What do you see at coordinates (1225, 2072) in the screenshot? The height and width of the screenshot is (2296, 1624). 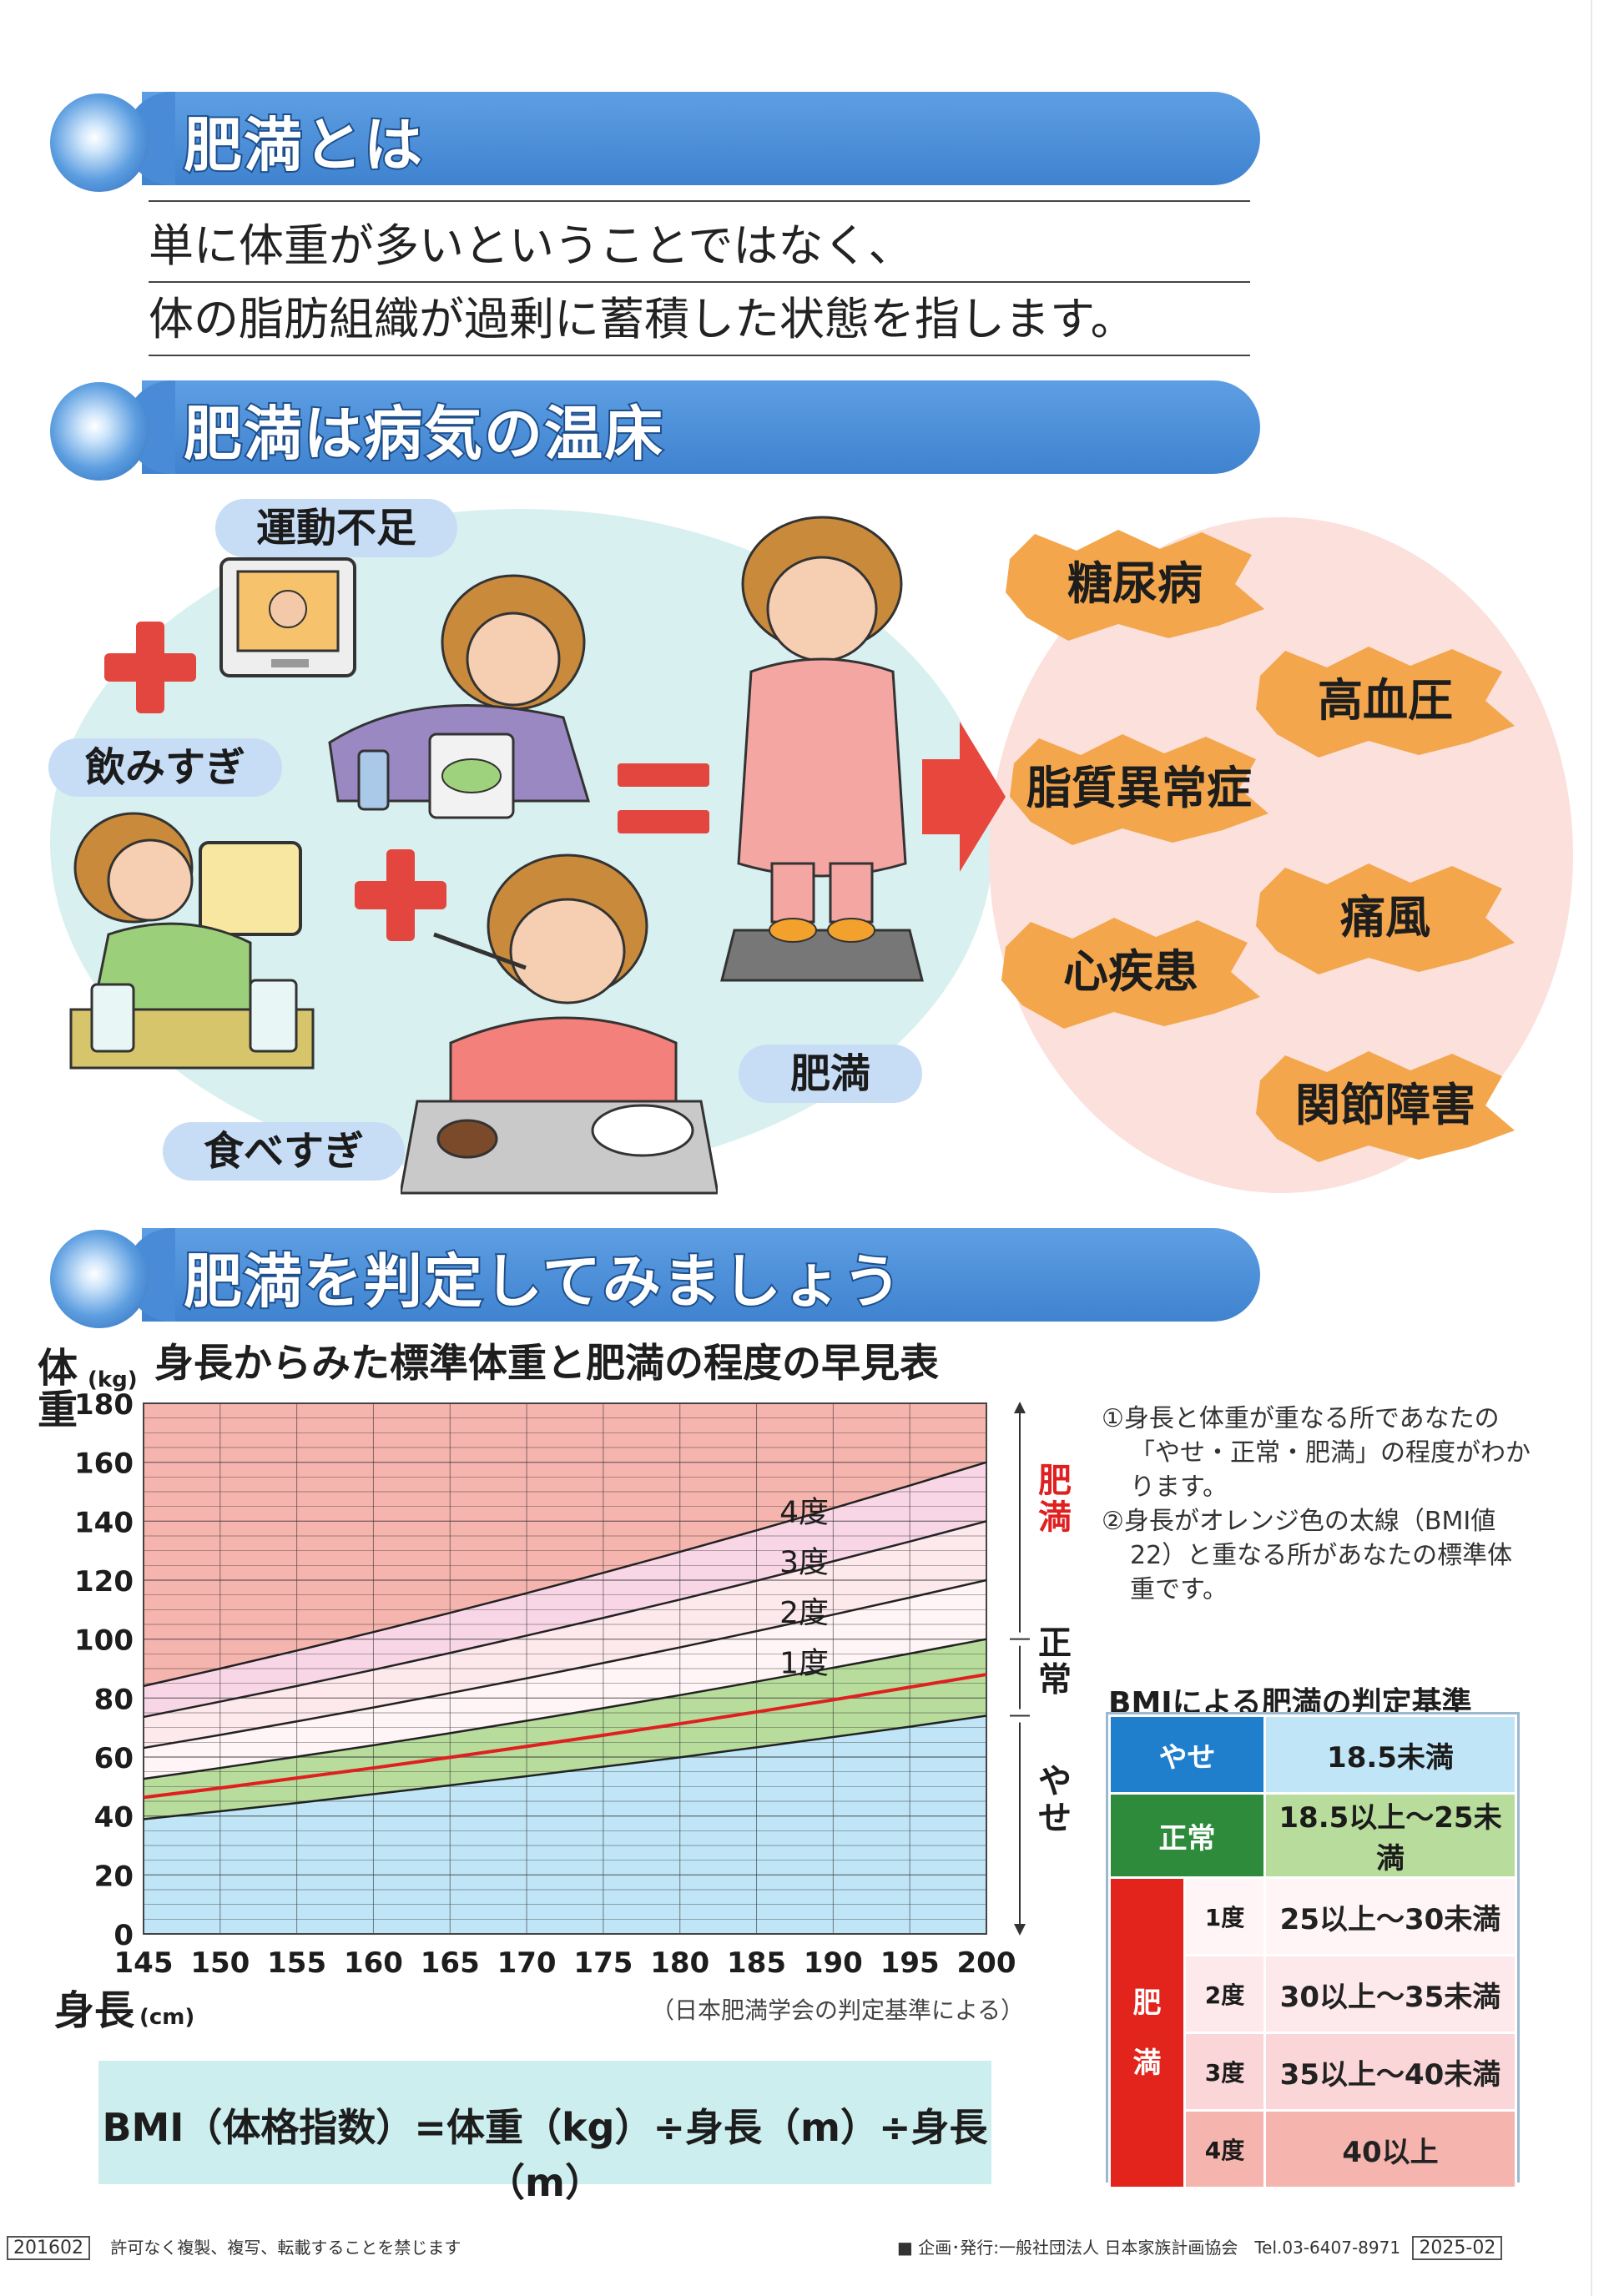 I see `degree-3: 3度` at bounding box center [1225, 2072].